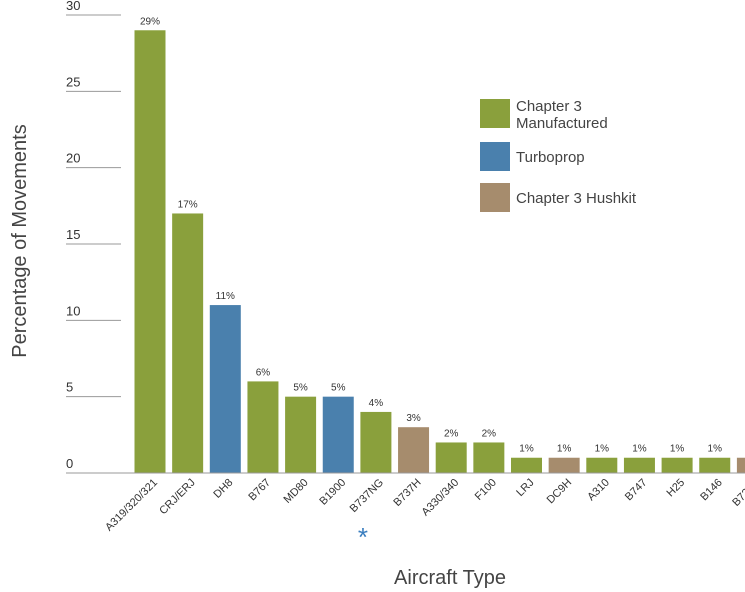 This screenshot has height=592, width=745. What do you see at coordinates (740, 465) in the screenshot?
I see `bar-b727h` at bounding box center [740, 465].